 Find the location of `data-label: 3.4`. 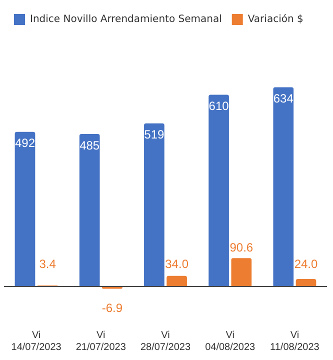

data-label: 3.4 is located at coordinates (47, 263).